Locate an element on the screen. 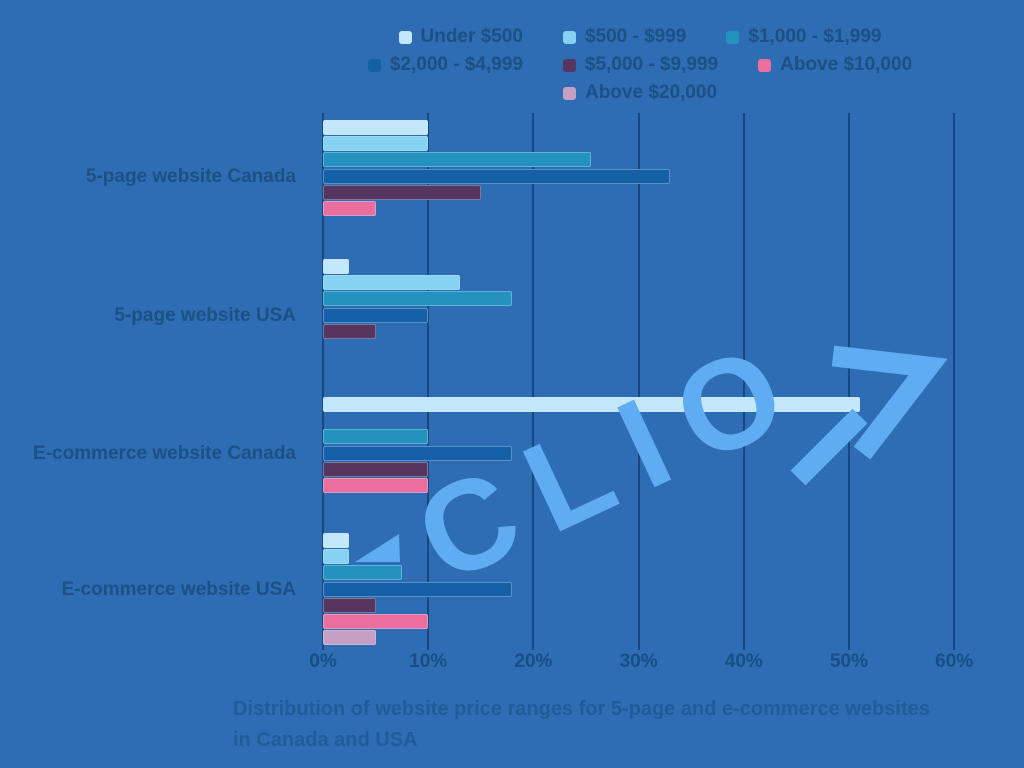 Image resolution: width=1024 pixels, height=768 pixels. bar-5-000-9-999--5-page-website-usa is located at coordinates (349, 331).